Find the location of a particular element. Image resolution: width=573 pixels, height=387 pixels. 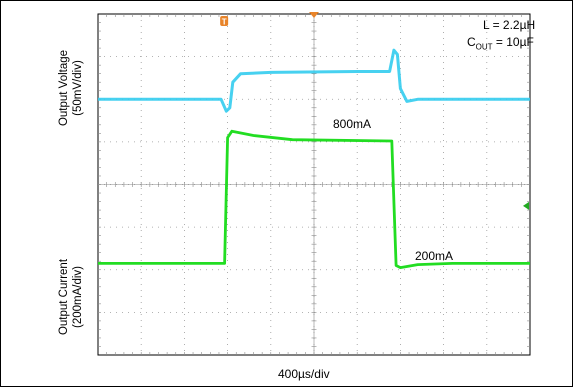

horizontal-position-marker-icon is located at coordinates (314, 15).